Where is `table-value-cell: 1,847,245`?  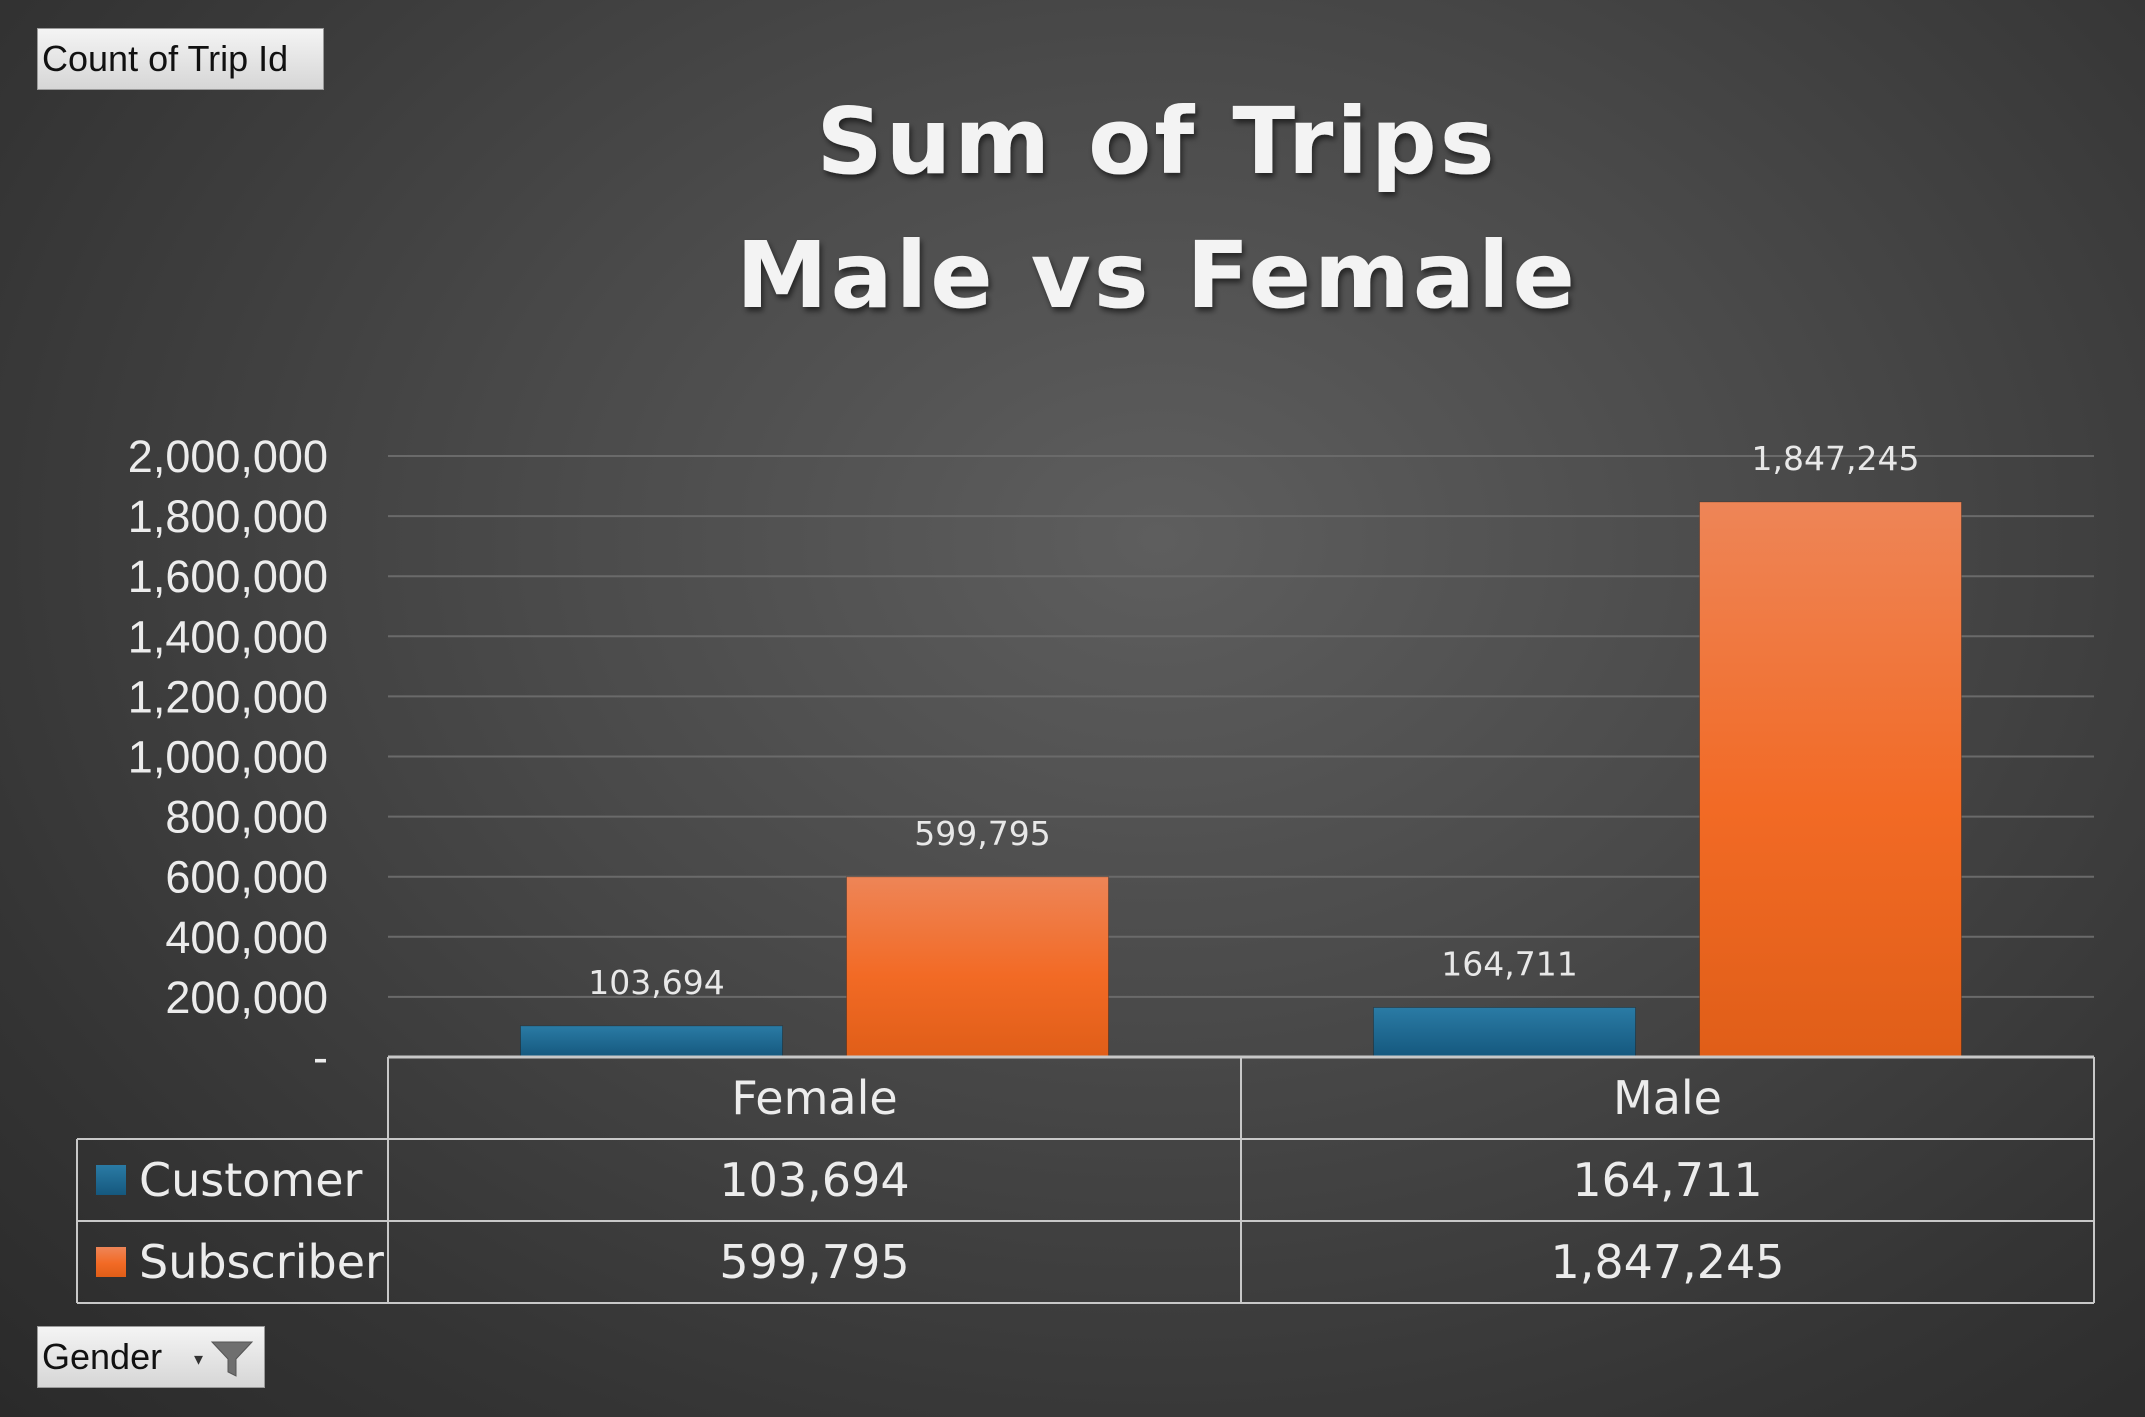
table-value-cell: 1,847,245 is located at coordinates (1667, 1262).